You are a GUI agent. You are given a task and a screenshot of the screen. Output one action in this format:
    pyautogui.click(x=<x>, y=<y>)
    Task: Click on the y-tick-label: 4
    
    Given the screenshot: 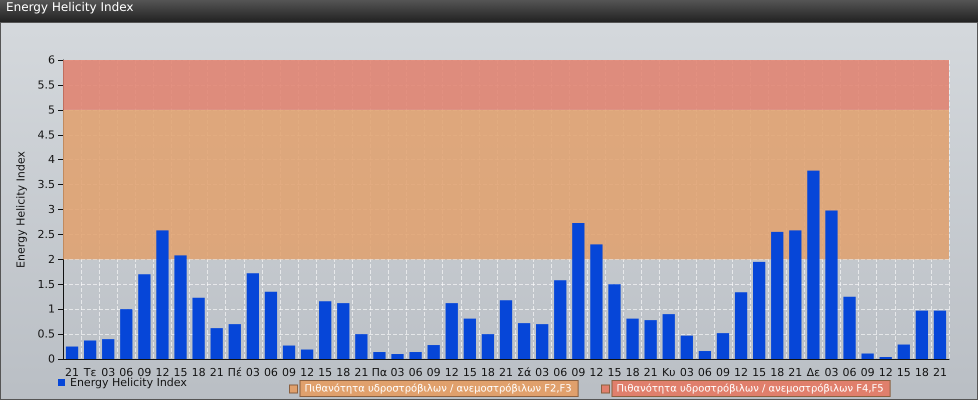 What is the action you would take?
    pyautogui.click(x=51, y=159)
    